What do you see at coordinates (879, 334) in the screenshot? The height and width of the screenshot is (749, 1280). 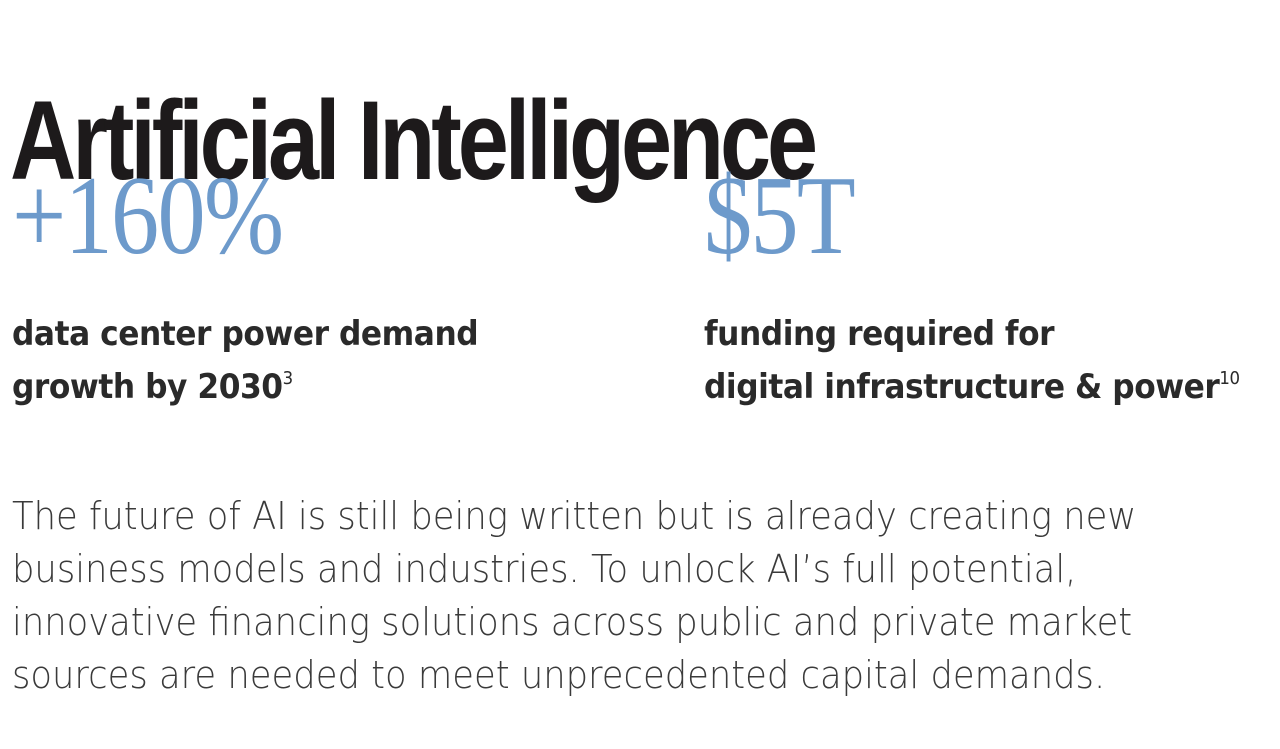 I see `stat-label-line: funding required for` at bounding box center [879, 334].